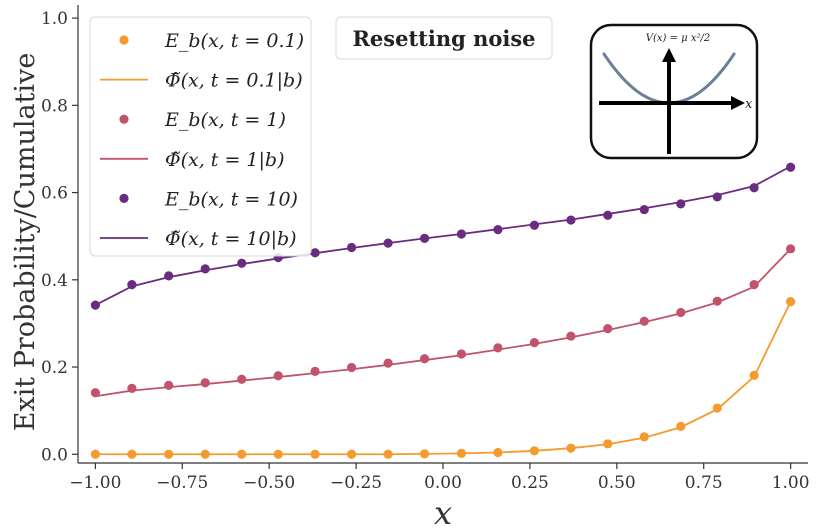 The image size is (830, 528). Describe the element at coordinates (54, 106) in the screenshot. I see `y-tick-label: 0.8` at that location.